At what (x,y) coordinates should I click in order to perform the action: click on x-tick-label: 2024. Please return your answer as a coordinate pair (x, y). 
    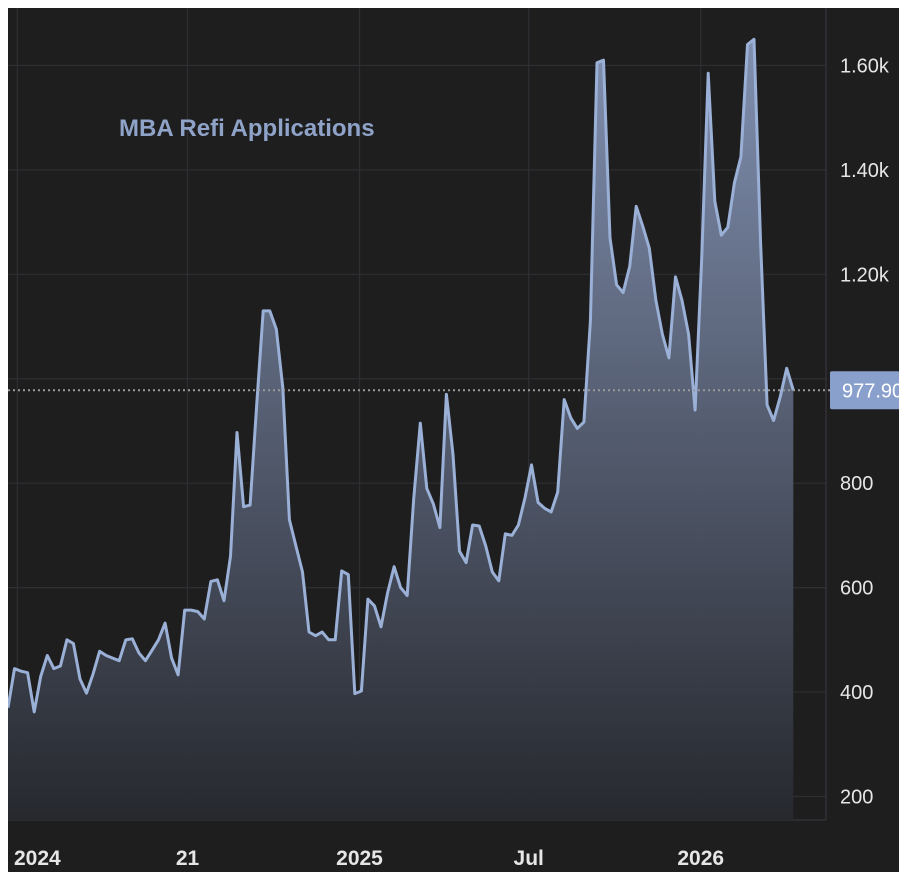
    Looking at the image, I should click on (37, 858).